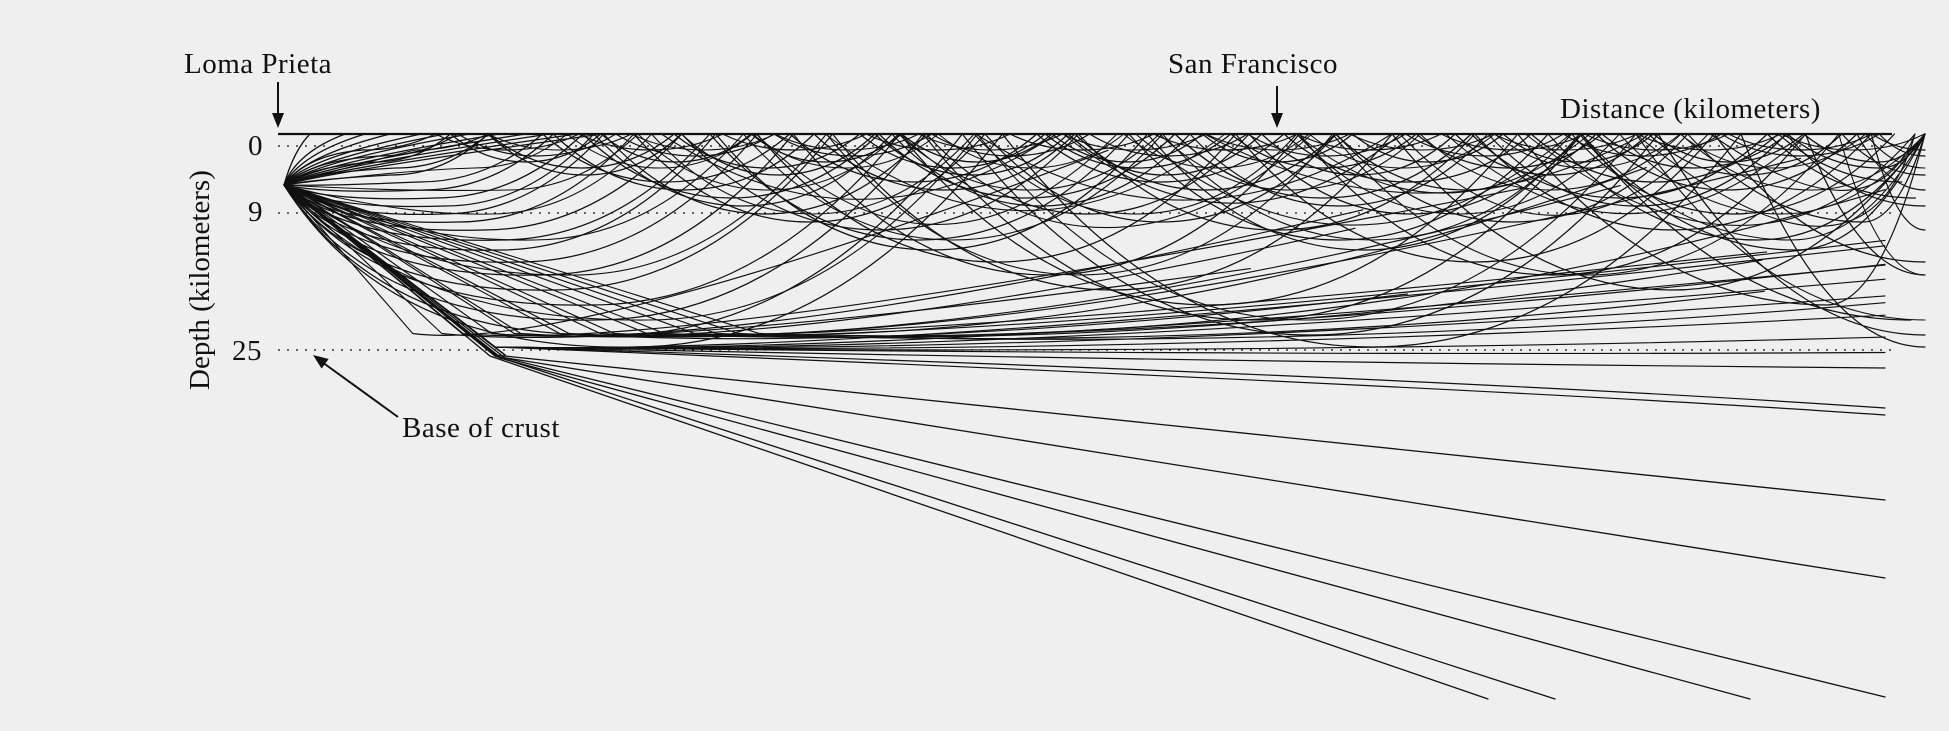 This screenshot has width=1949, height=731. Describe the element at coordinates (394, 270) in the screenshot. I see `ray-envelope` at that location.